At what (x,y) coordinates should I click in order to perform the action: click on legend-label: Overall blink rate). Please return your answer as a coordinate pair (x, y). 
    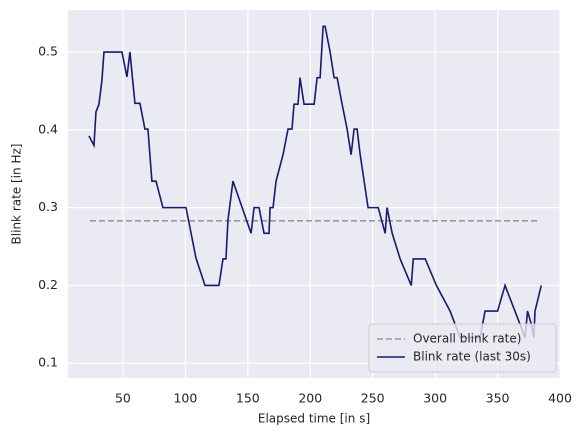
    Looking at the image, I should click on (467, 339).